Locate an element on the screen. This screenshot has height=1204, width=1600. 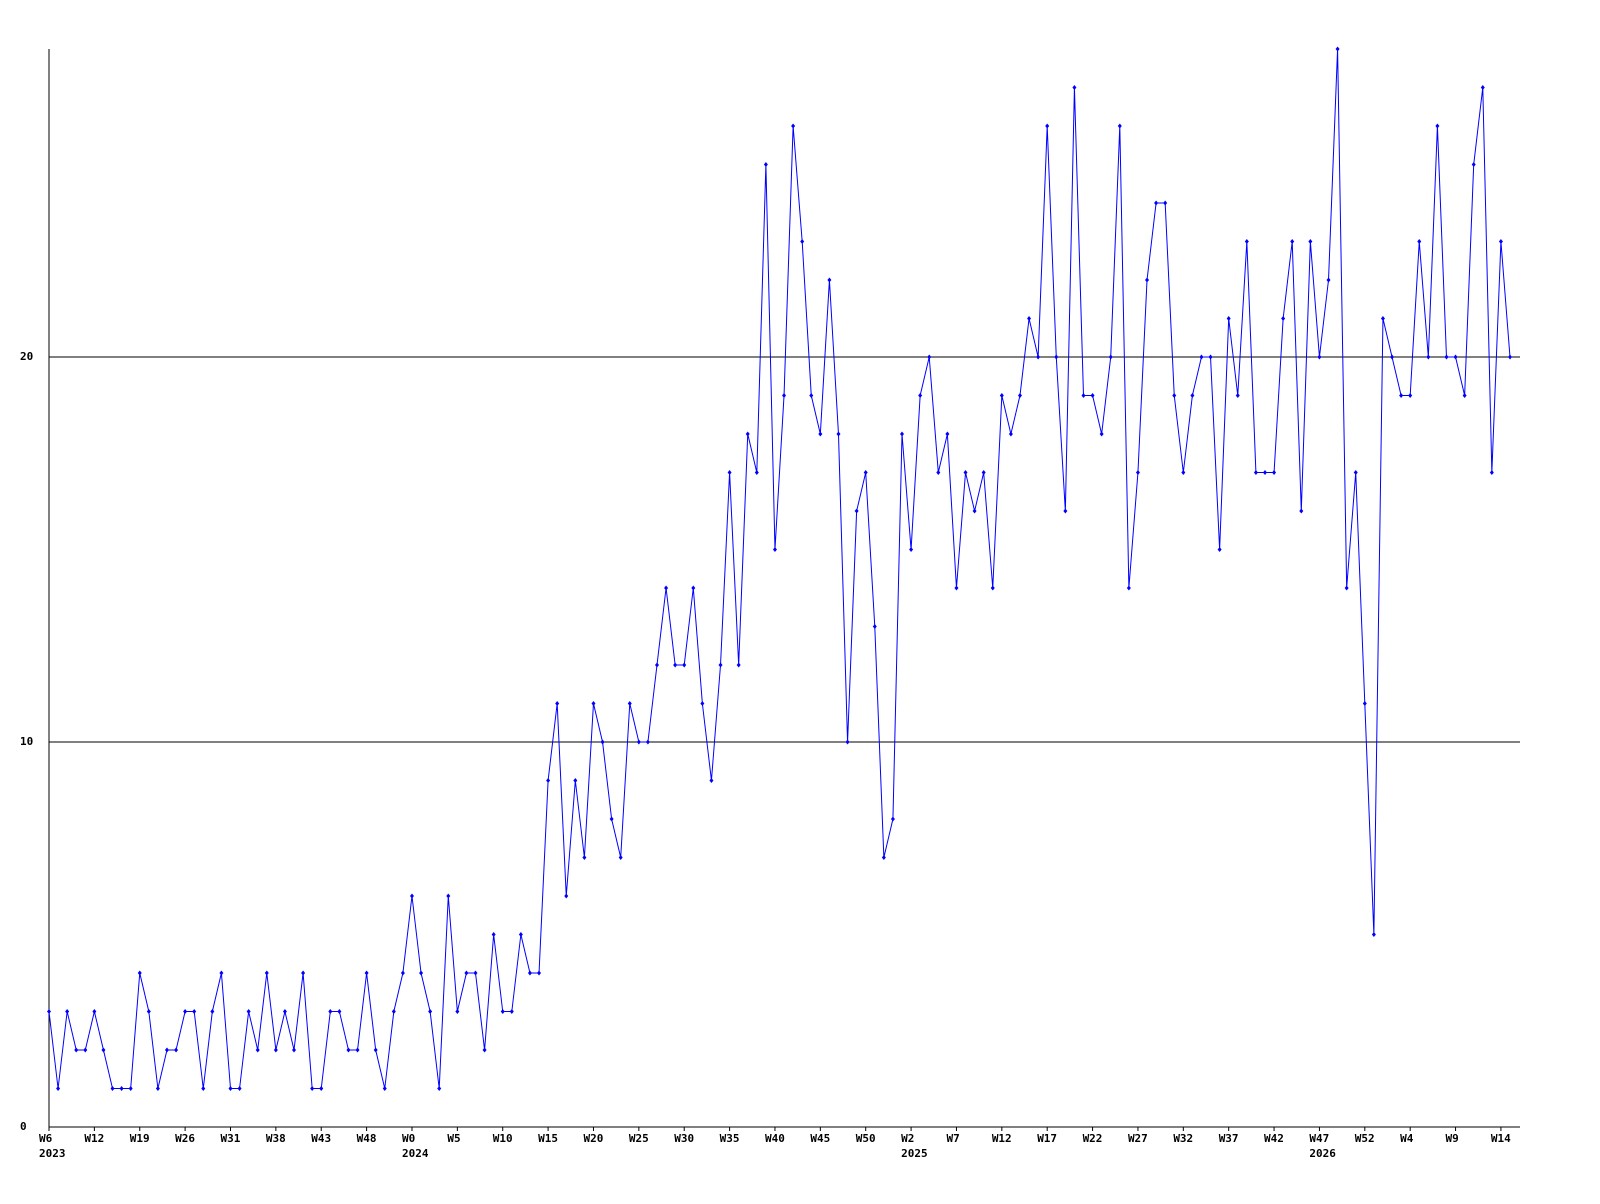
x-tick-label: W15 is located at coordinates (548, 1138).